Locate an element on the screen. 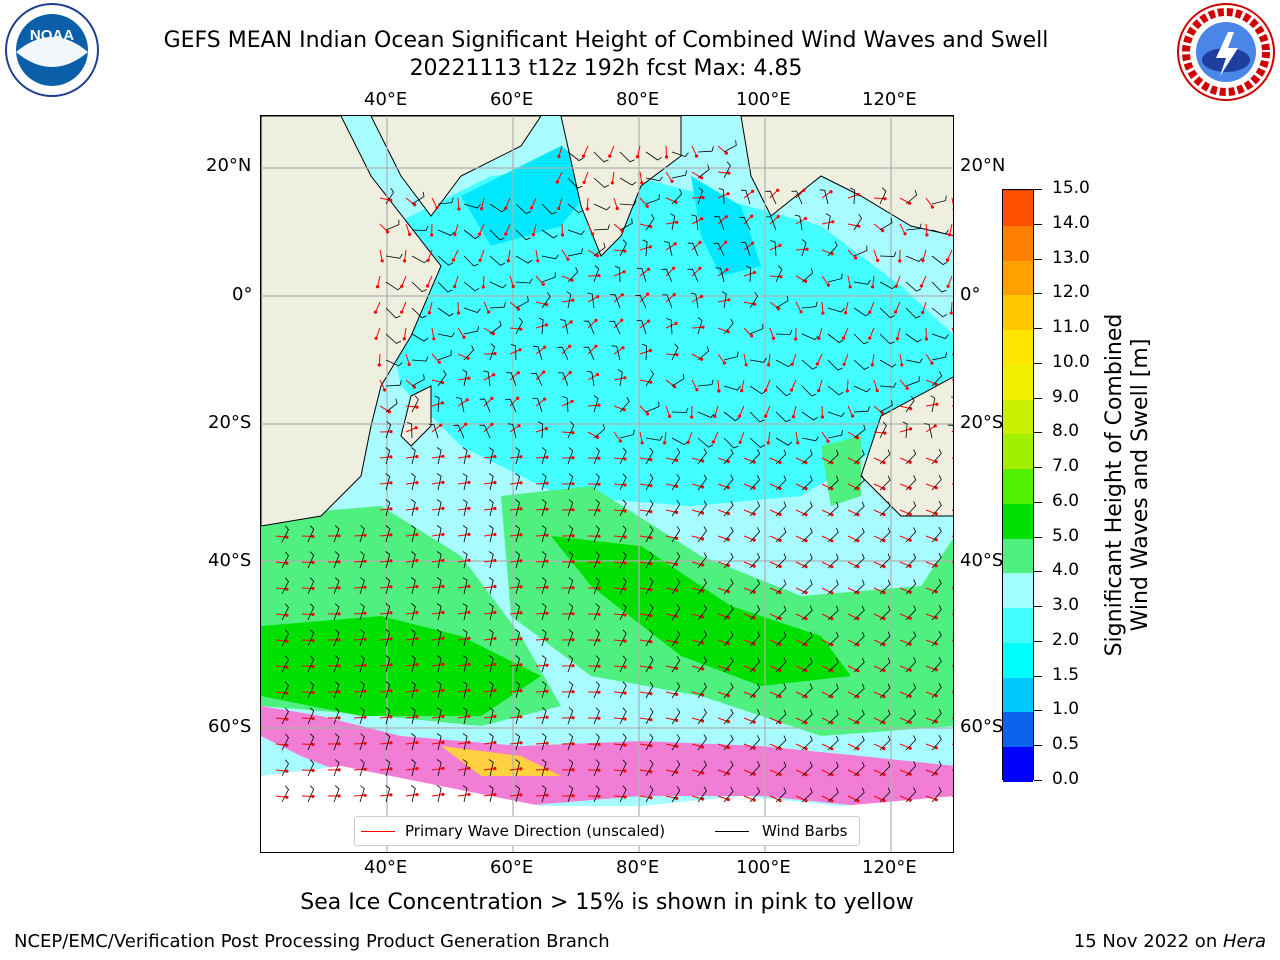  lon-tick-top-40e: 40°E is located at coordinates (386, 99).